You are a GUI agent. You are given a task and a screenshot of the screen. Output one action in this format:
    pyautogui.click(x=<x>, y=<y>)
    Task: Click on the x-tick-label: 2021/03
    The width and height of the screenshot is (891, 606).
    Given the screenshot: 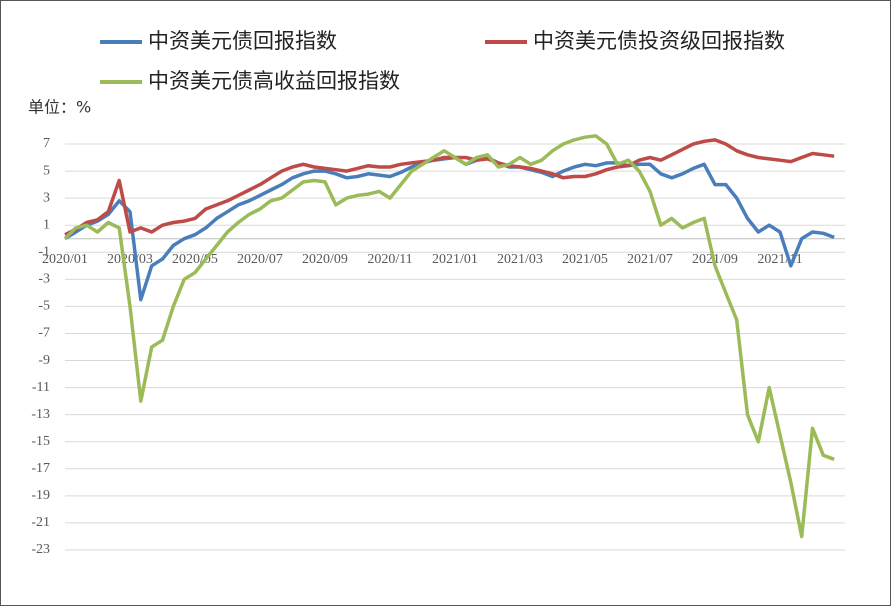 What is the action you would take?
    pyautogui.click(x=520, y=259)
    